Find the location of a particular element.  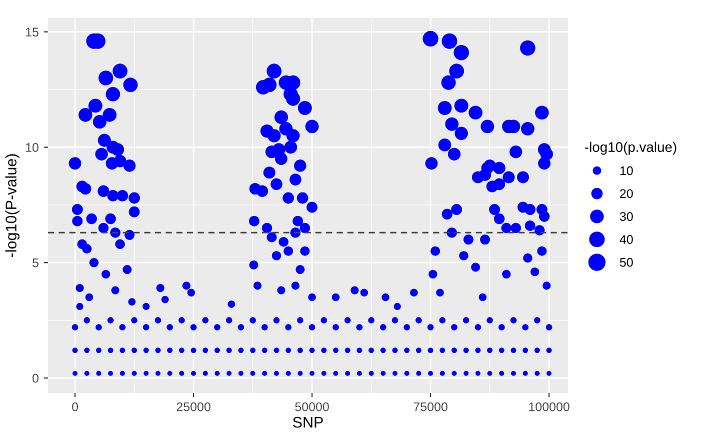

legend-label: 10 is located at coordinates (626, 171).